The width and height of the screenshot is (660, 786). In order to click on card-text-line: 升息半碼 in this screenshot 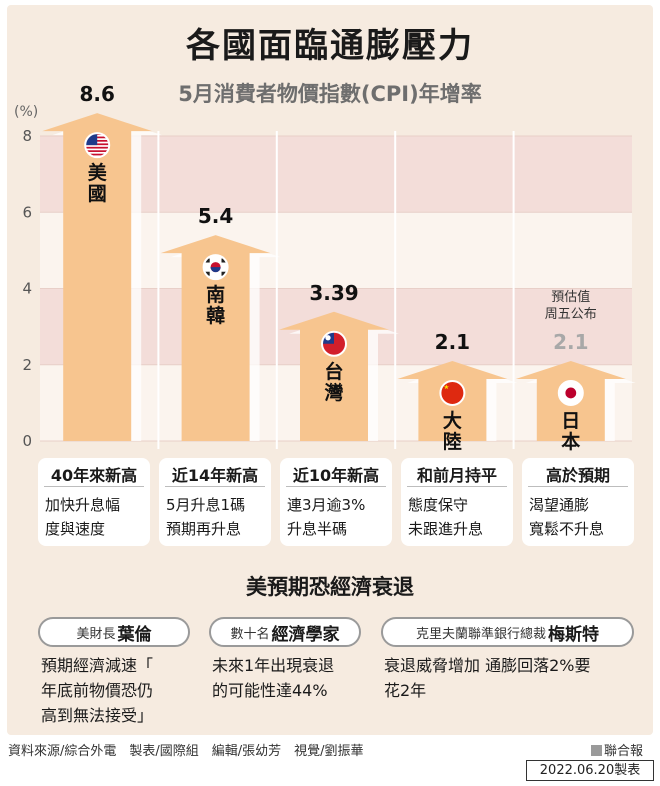, I will do `click(317, 529)`.